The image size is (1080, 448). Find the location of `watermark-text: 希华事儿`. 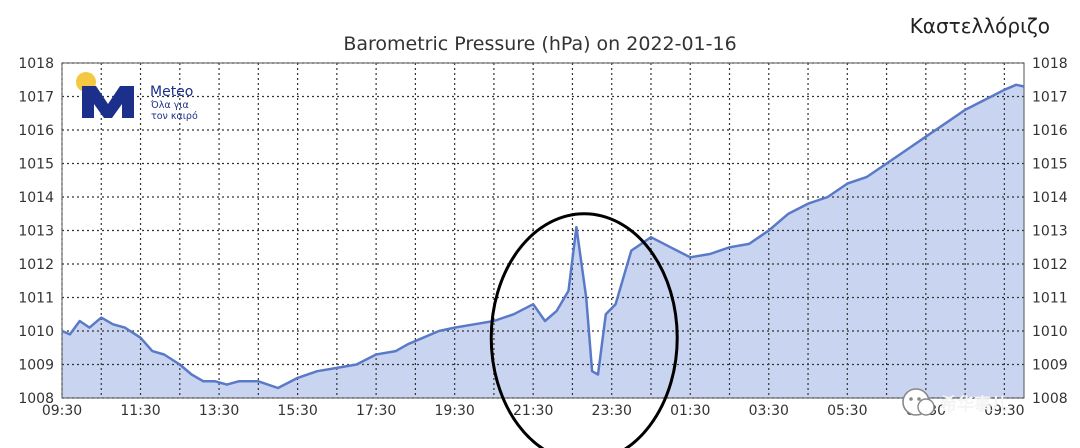

watermark-text: 希华事儿 is located at coordinates (974, 404).